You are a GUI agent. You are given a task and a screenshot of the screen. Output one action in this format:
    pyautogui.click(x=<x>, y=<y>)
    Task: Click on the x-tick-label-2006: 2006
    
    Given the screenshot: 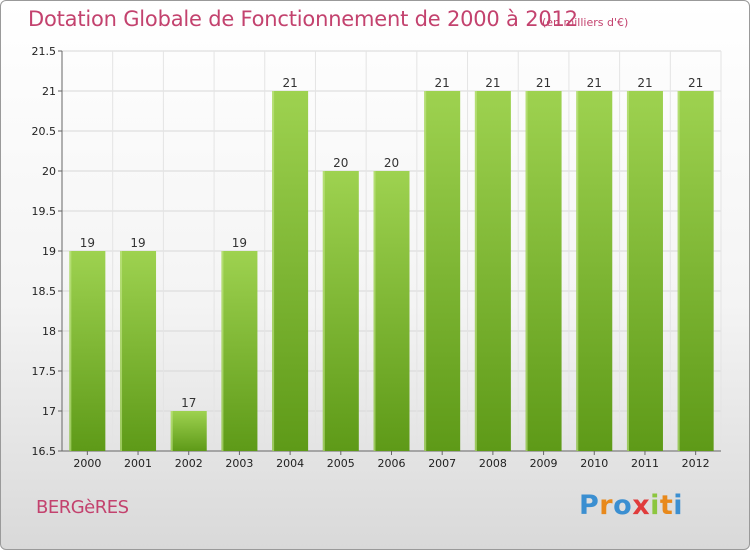 What is the action you would take?
    pyautogui.click(x=392, y=463)
    